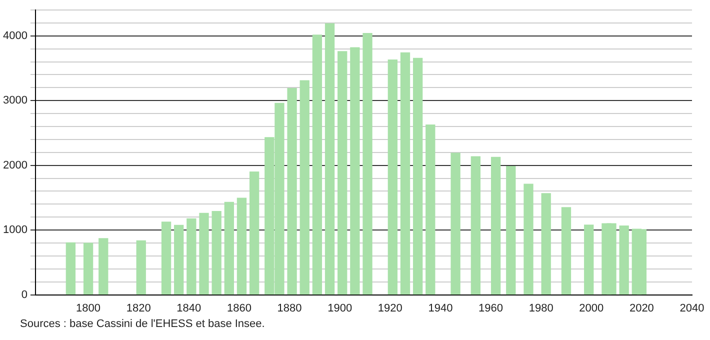 This screenshot has height=340, width=710. I want to click on x-tick-label: 1820, so click(138, 308).